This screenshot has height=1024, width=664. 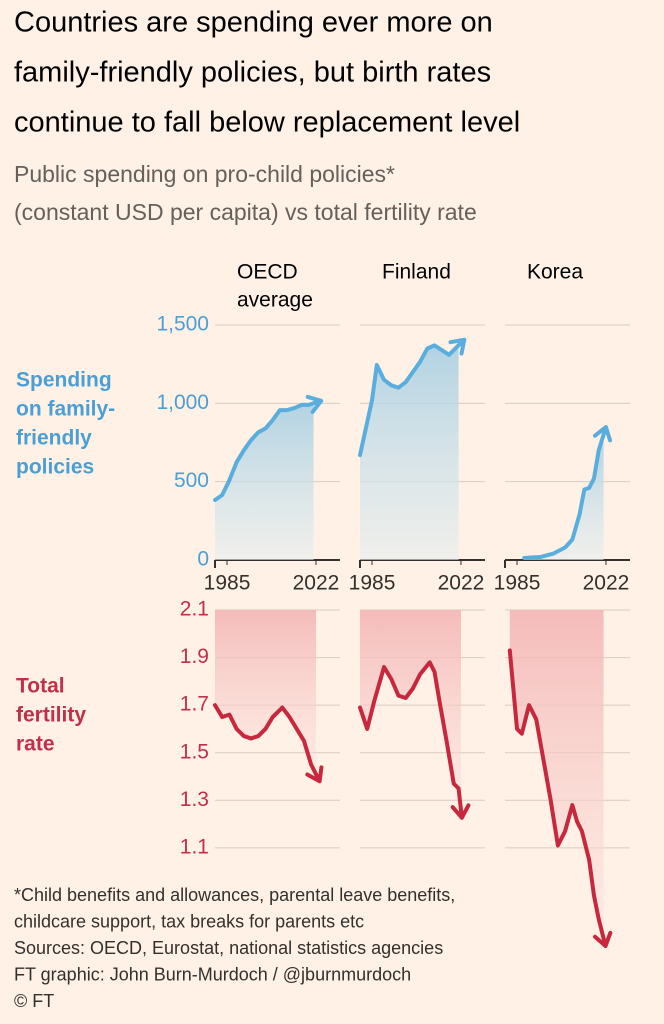 I want to click on panel-title: OECD, so click(x=267, y=272).